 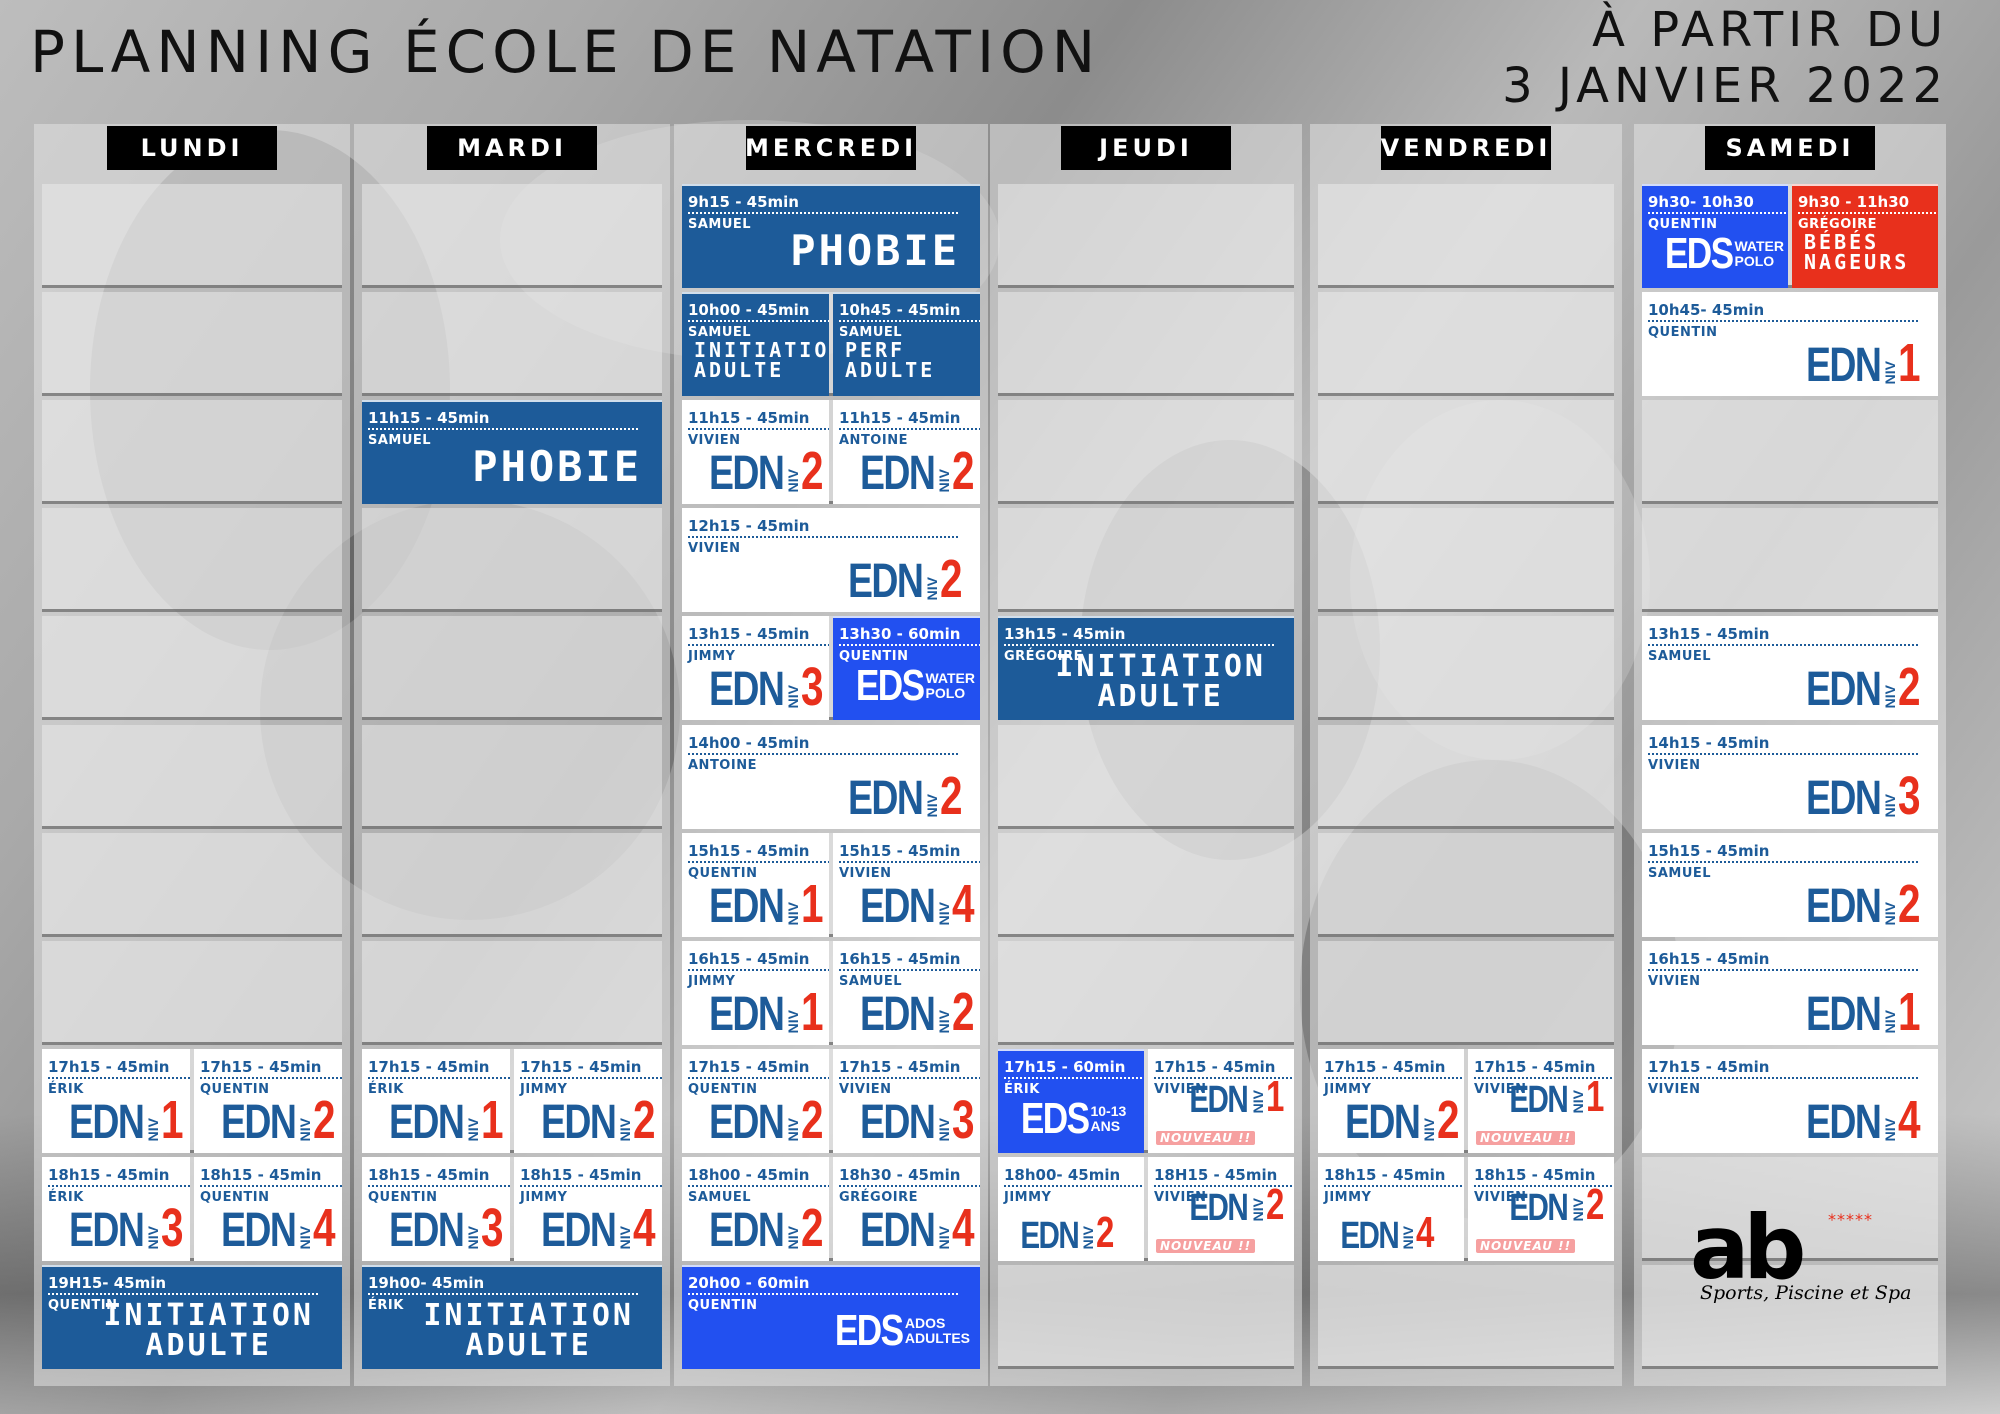 I want to click on class-card-mar-ini: 19h00- 45min ÉRIK INITIATION ADULTE, so click(x=512, y=1317).